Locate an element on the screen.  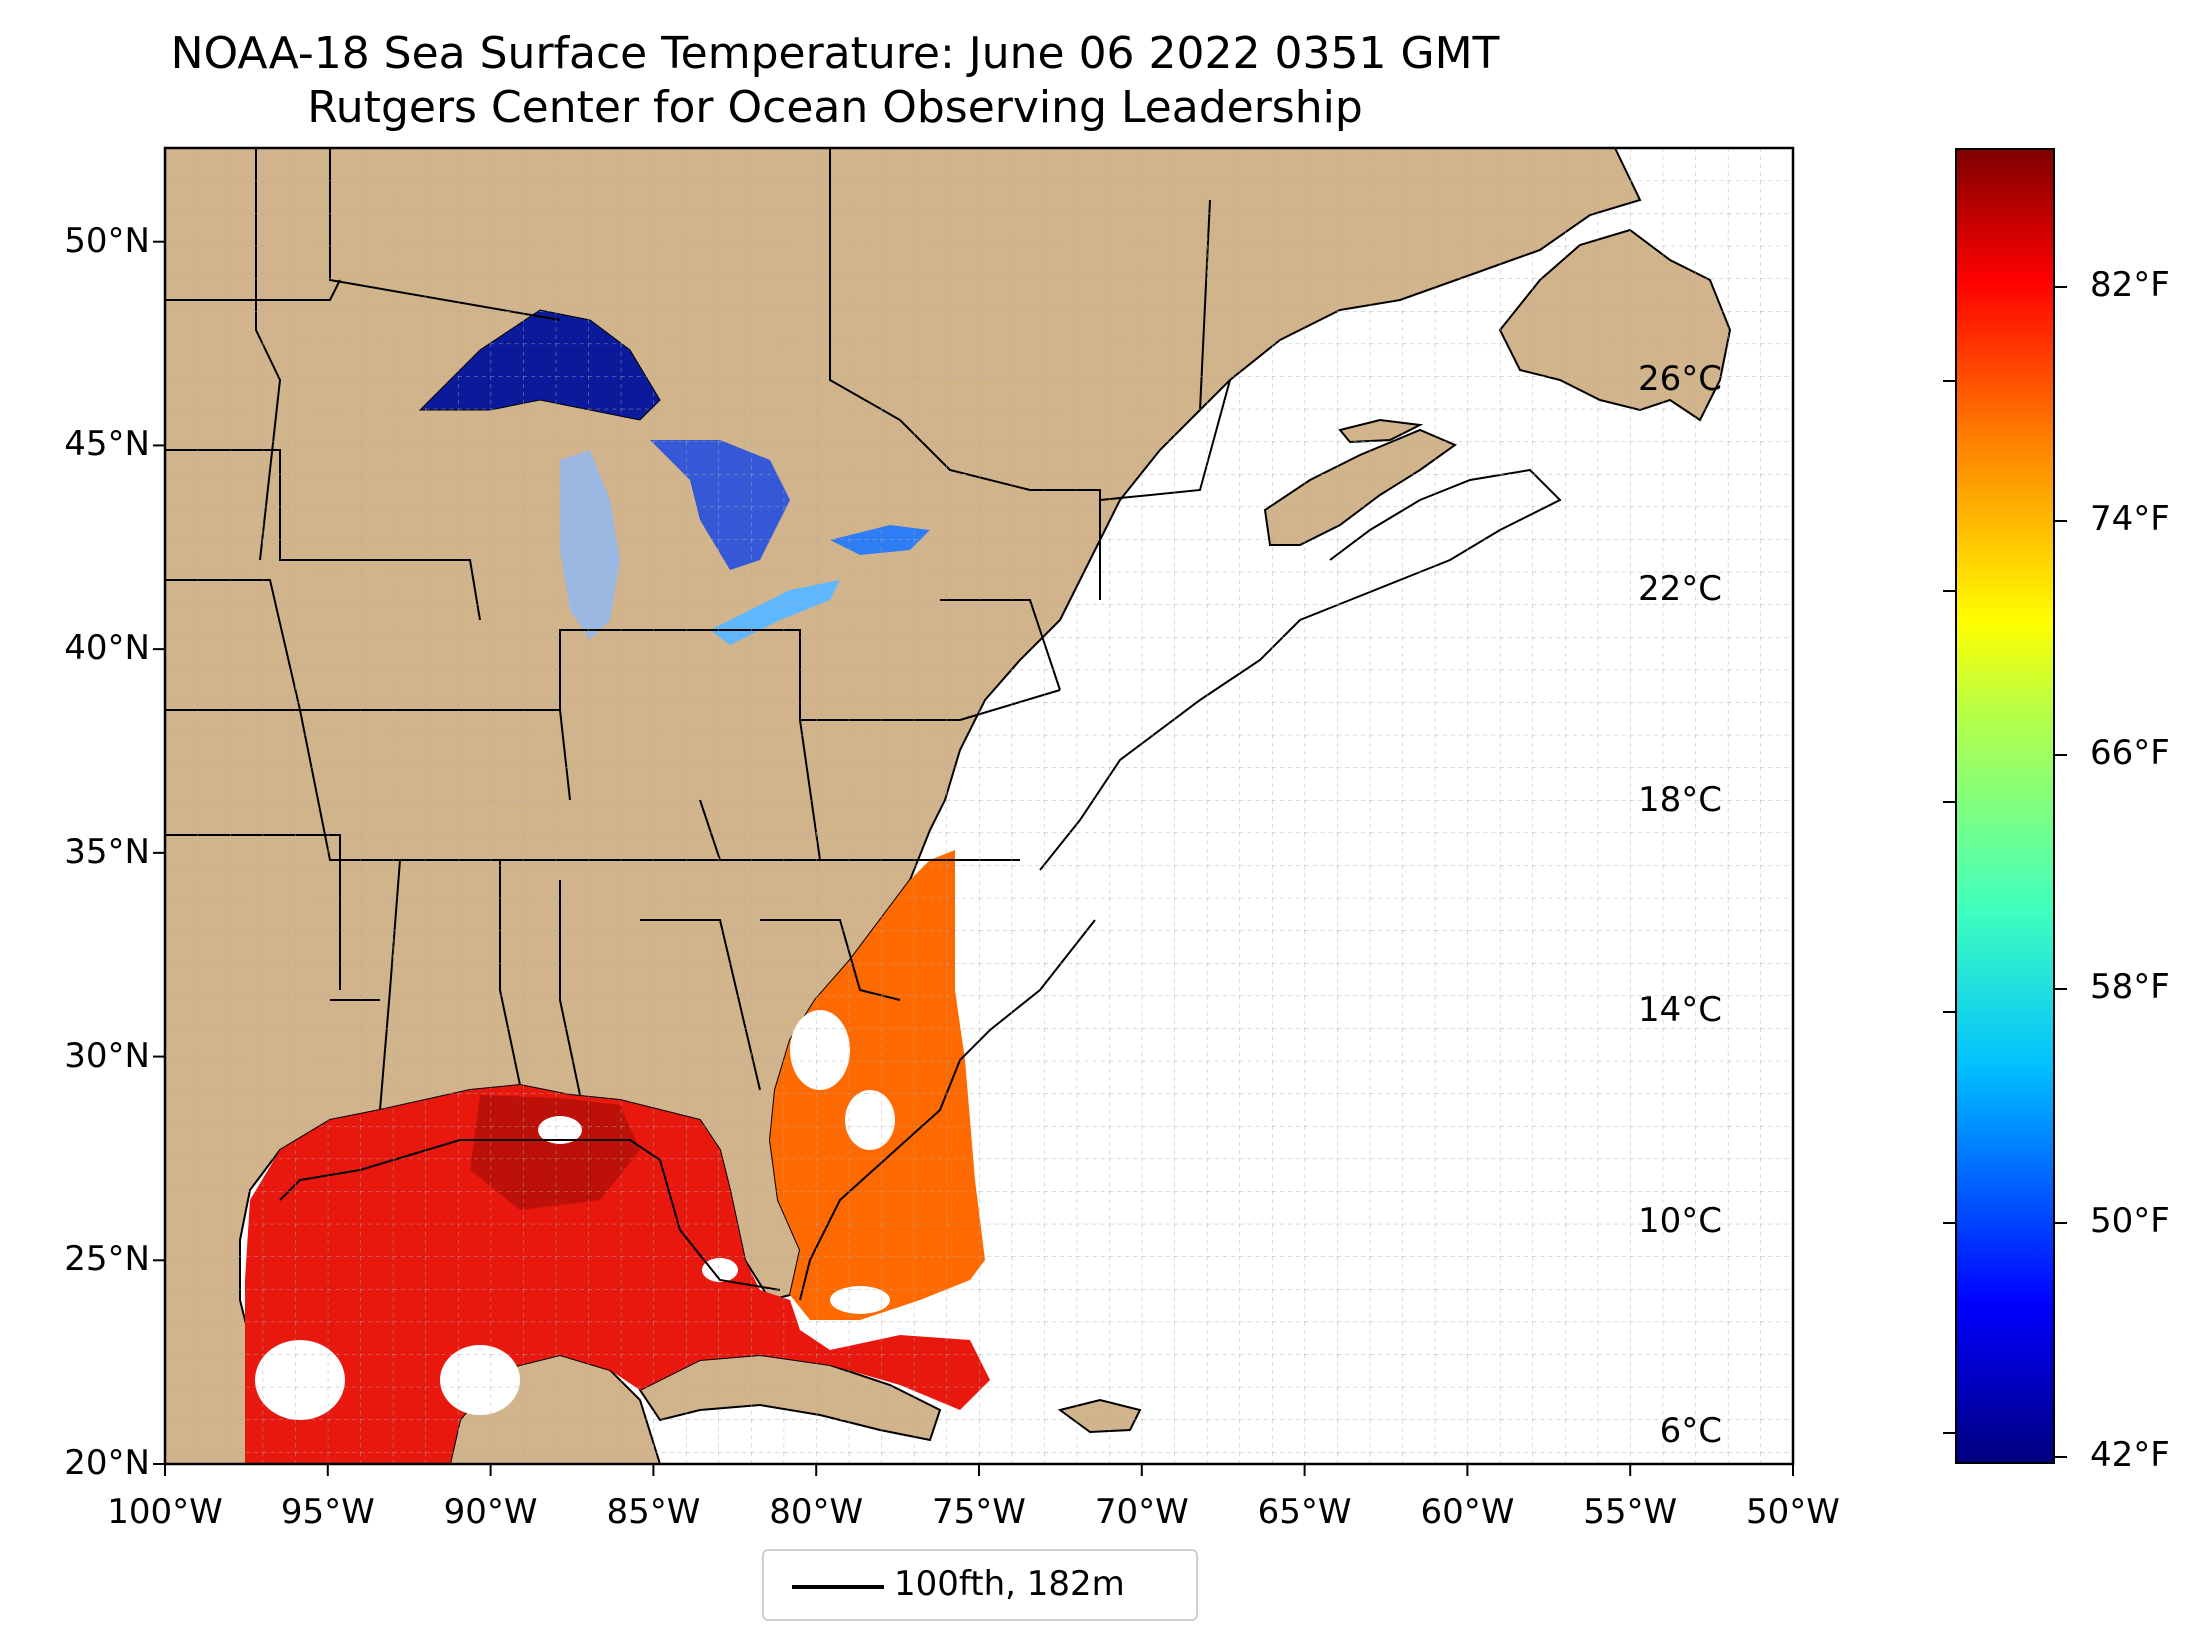
fahrenheit-tick-label: 82°F is located at coordinates (2130, 285).